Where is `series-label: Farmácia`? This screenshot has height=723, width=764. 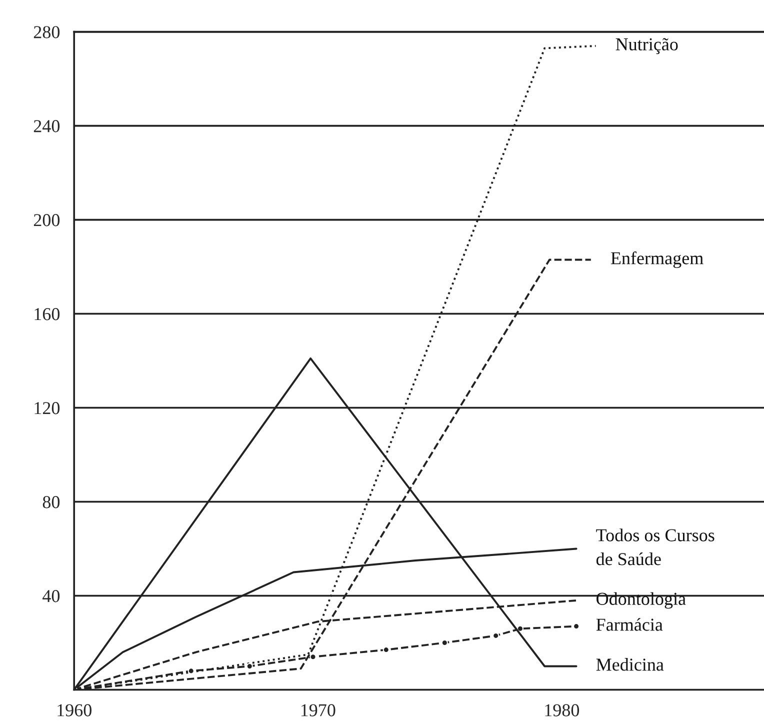 series-label: Farmácia is located at coordinates (629, 624).